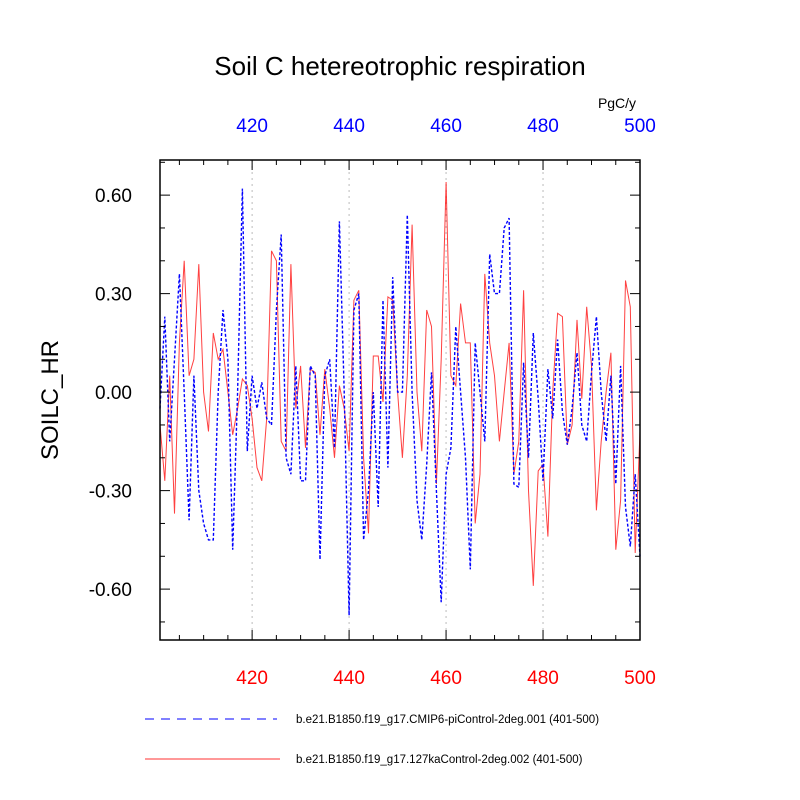 The image size is (800, 800). Describe the element at coordinates (543, 678) in the screenshot. I see `x-tick-label-bottom: 480` at that location.